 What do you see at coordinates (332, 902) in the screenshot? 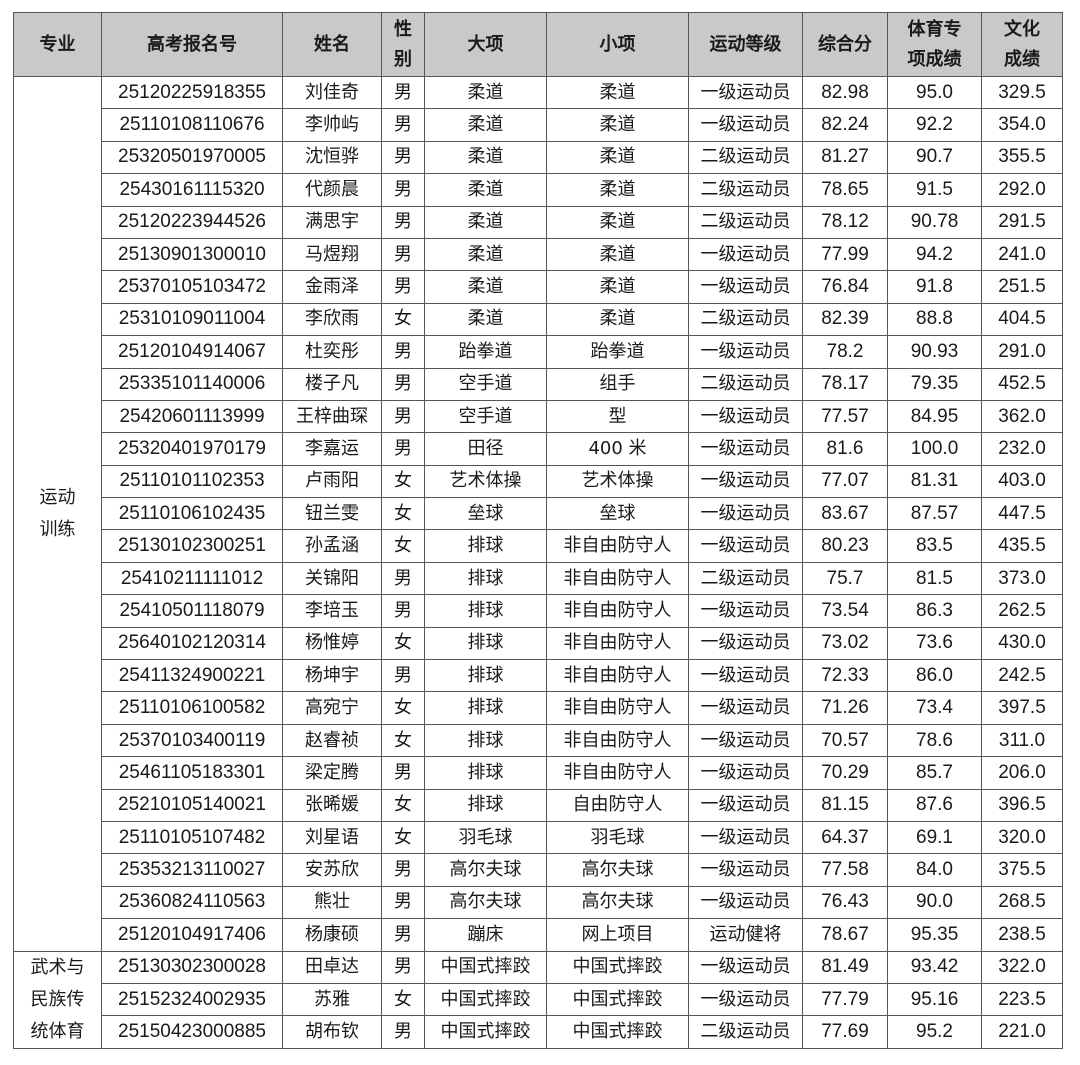
I see `name-cell: 熊壮` at bounding box center [332, 902].